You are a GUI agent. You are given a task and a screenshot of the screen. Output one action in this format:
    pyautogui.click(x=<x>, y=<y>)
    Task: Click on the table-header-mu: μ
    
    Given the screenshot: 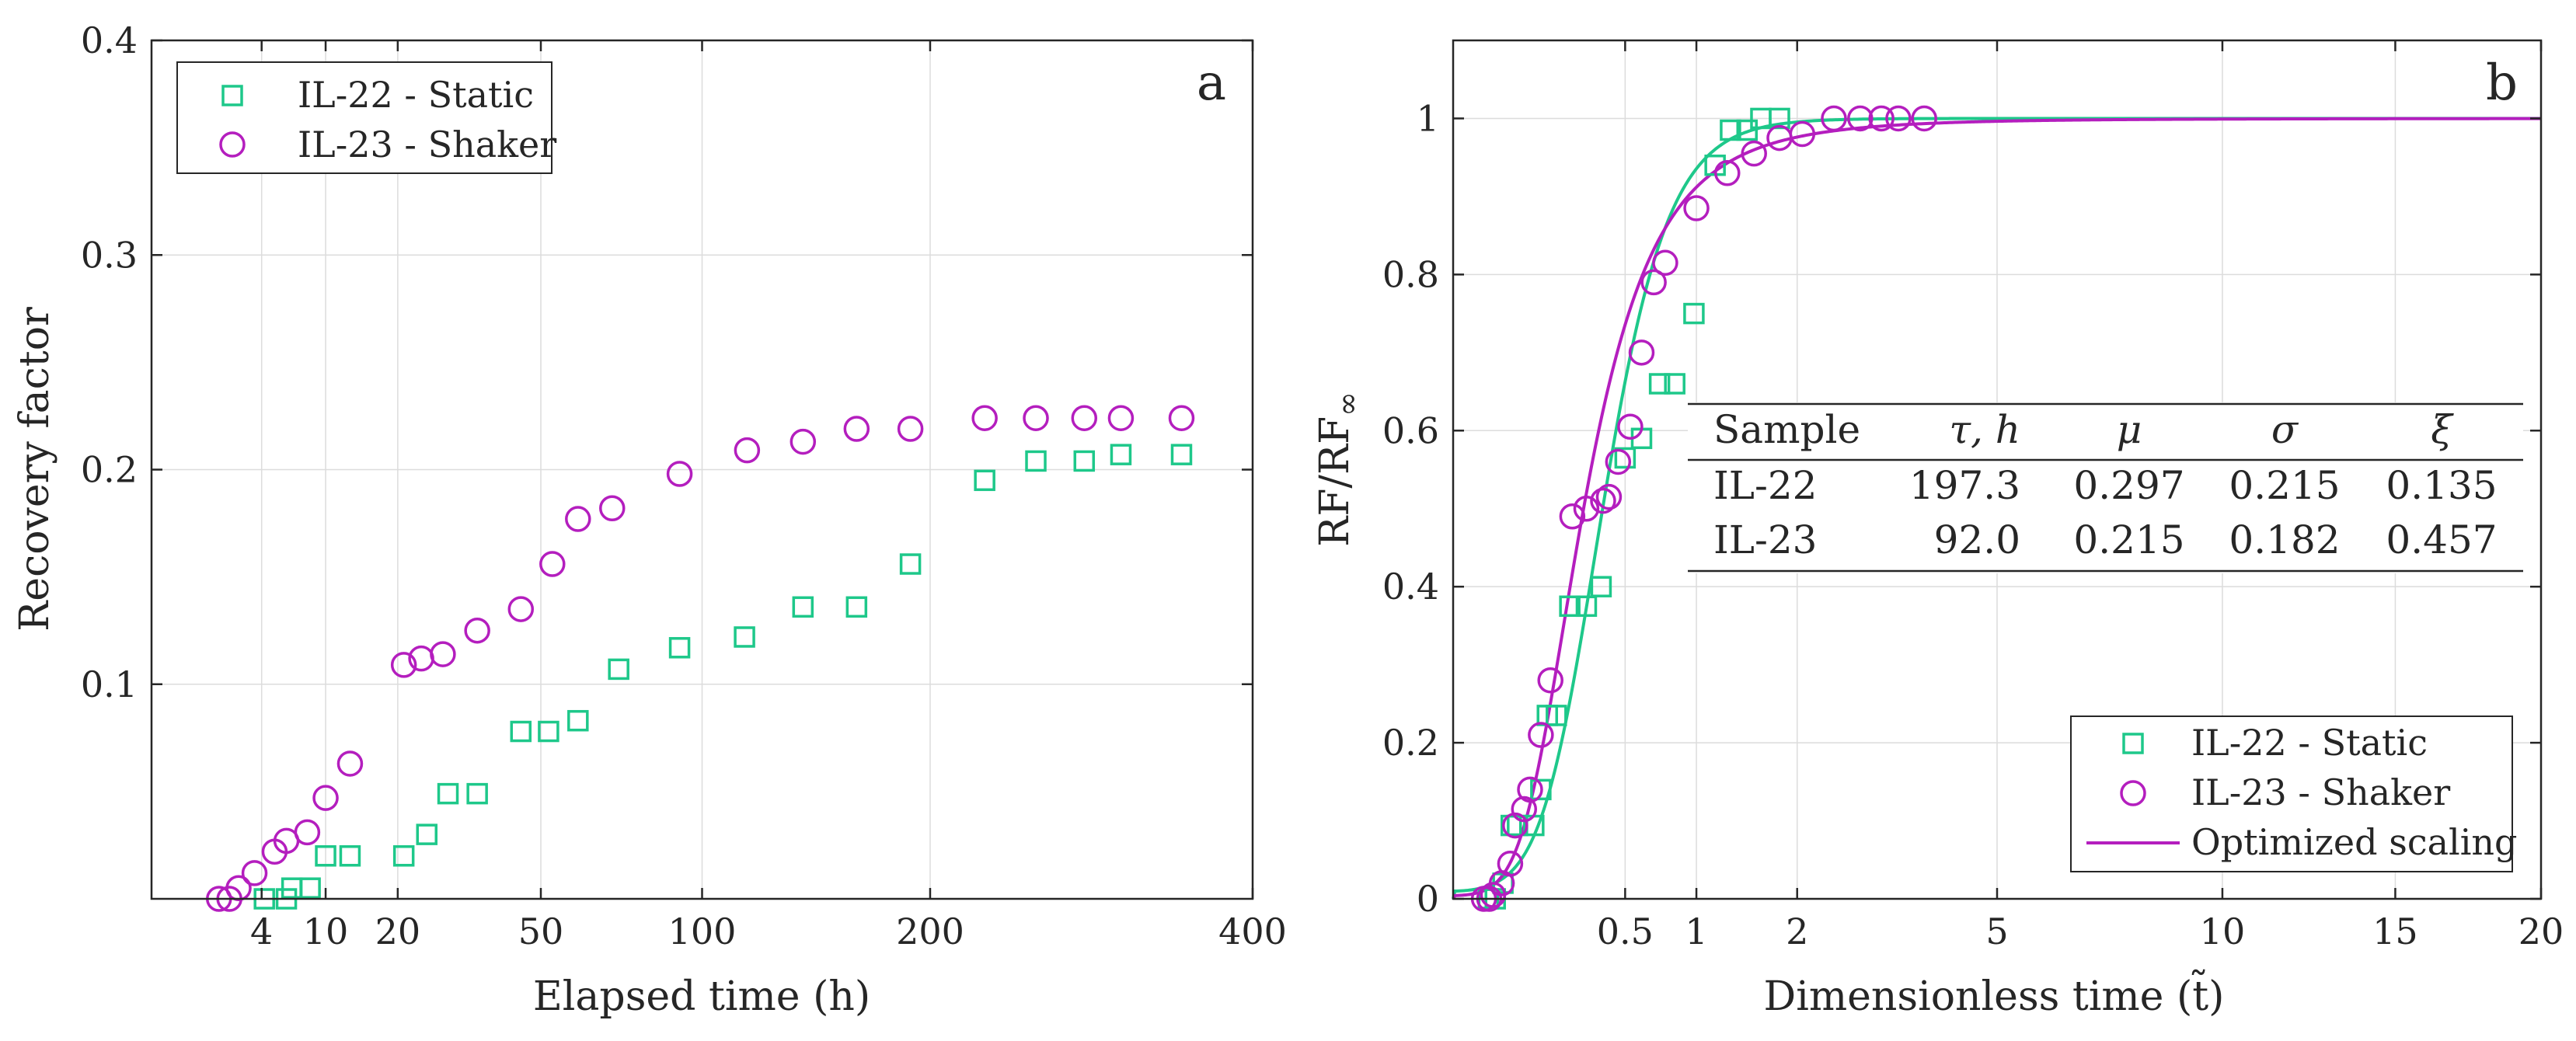 What is the action you would take?
    pyautogui.click(x=2129, y=429)
    